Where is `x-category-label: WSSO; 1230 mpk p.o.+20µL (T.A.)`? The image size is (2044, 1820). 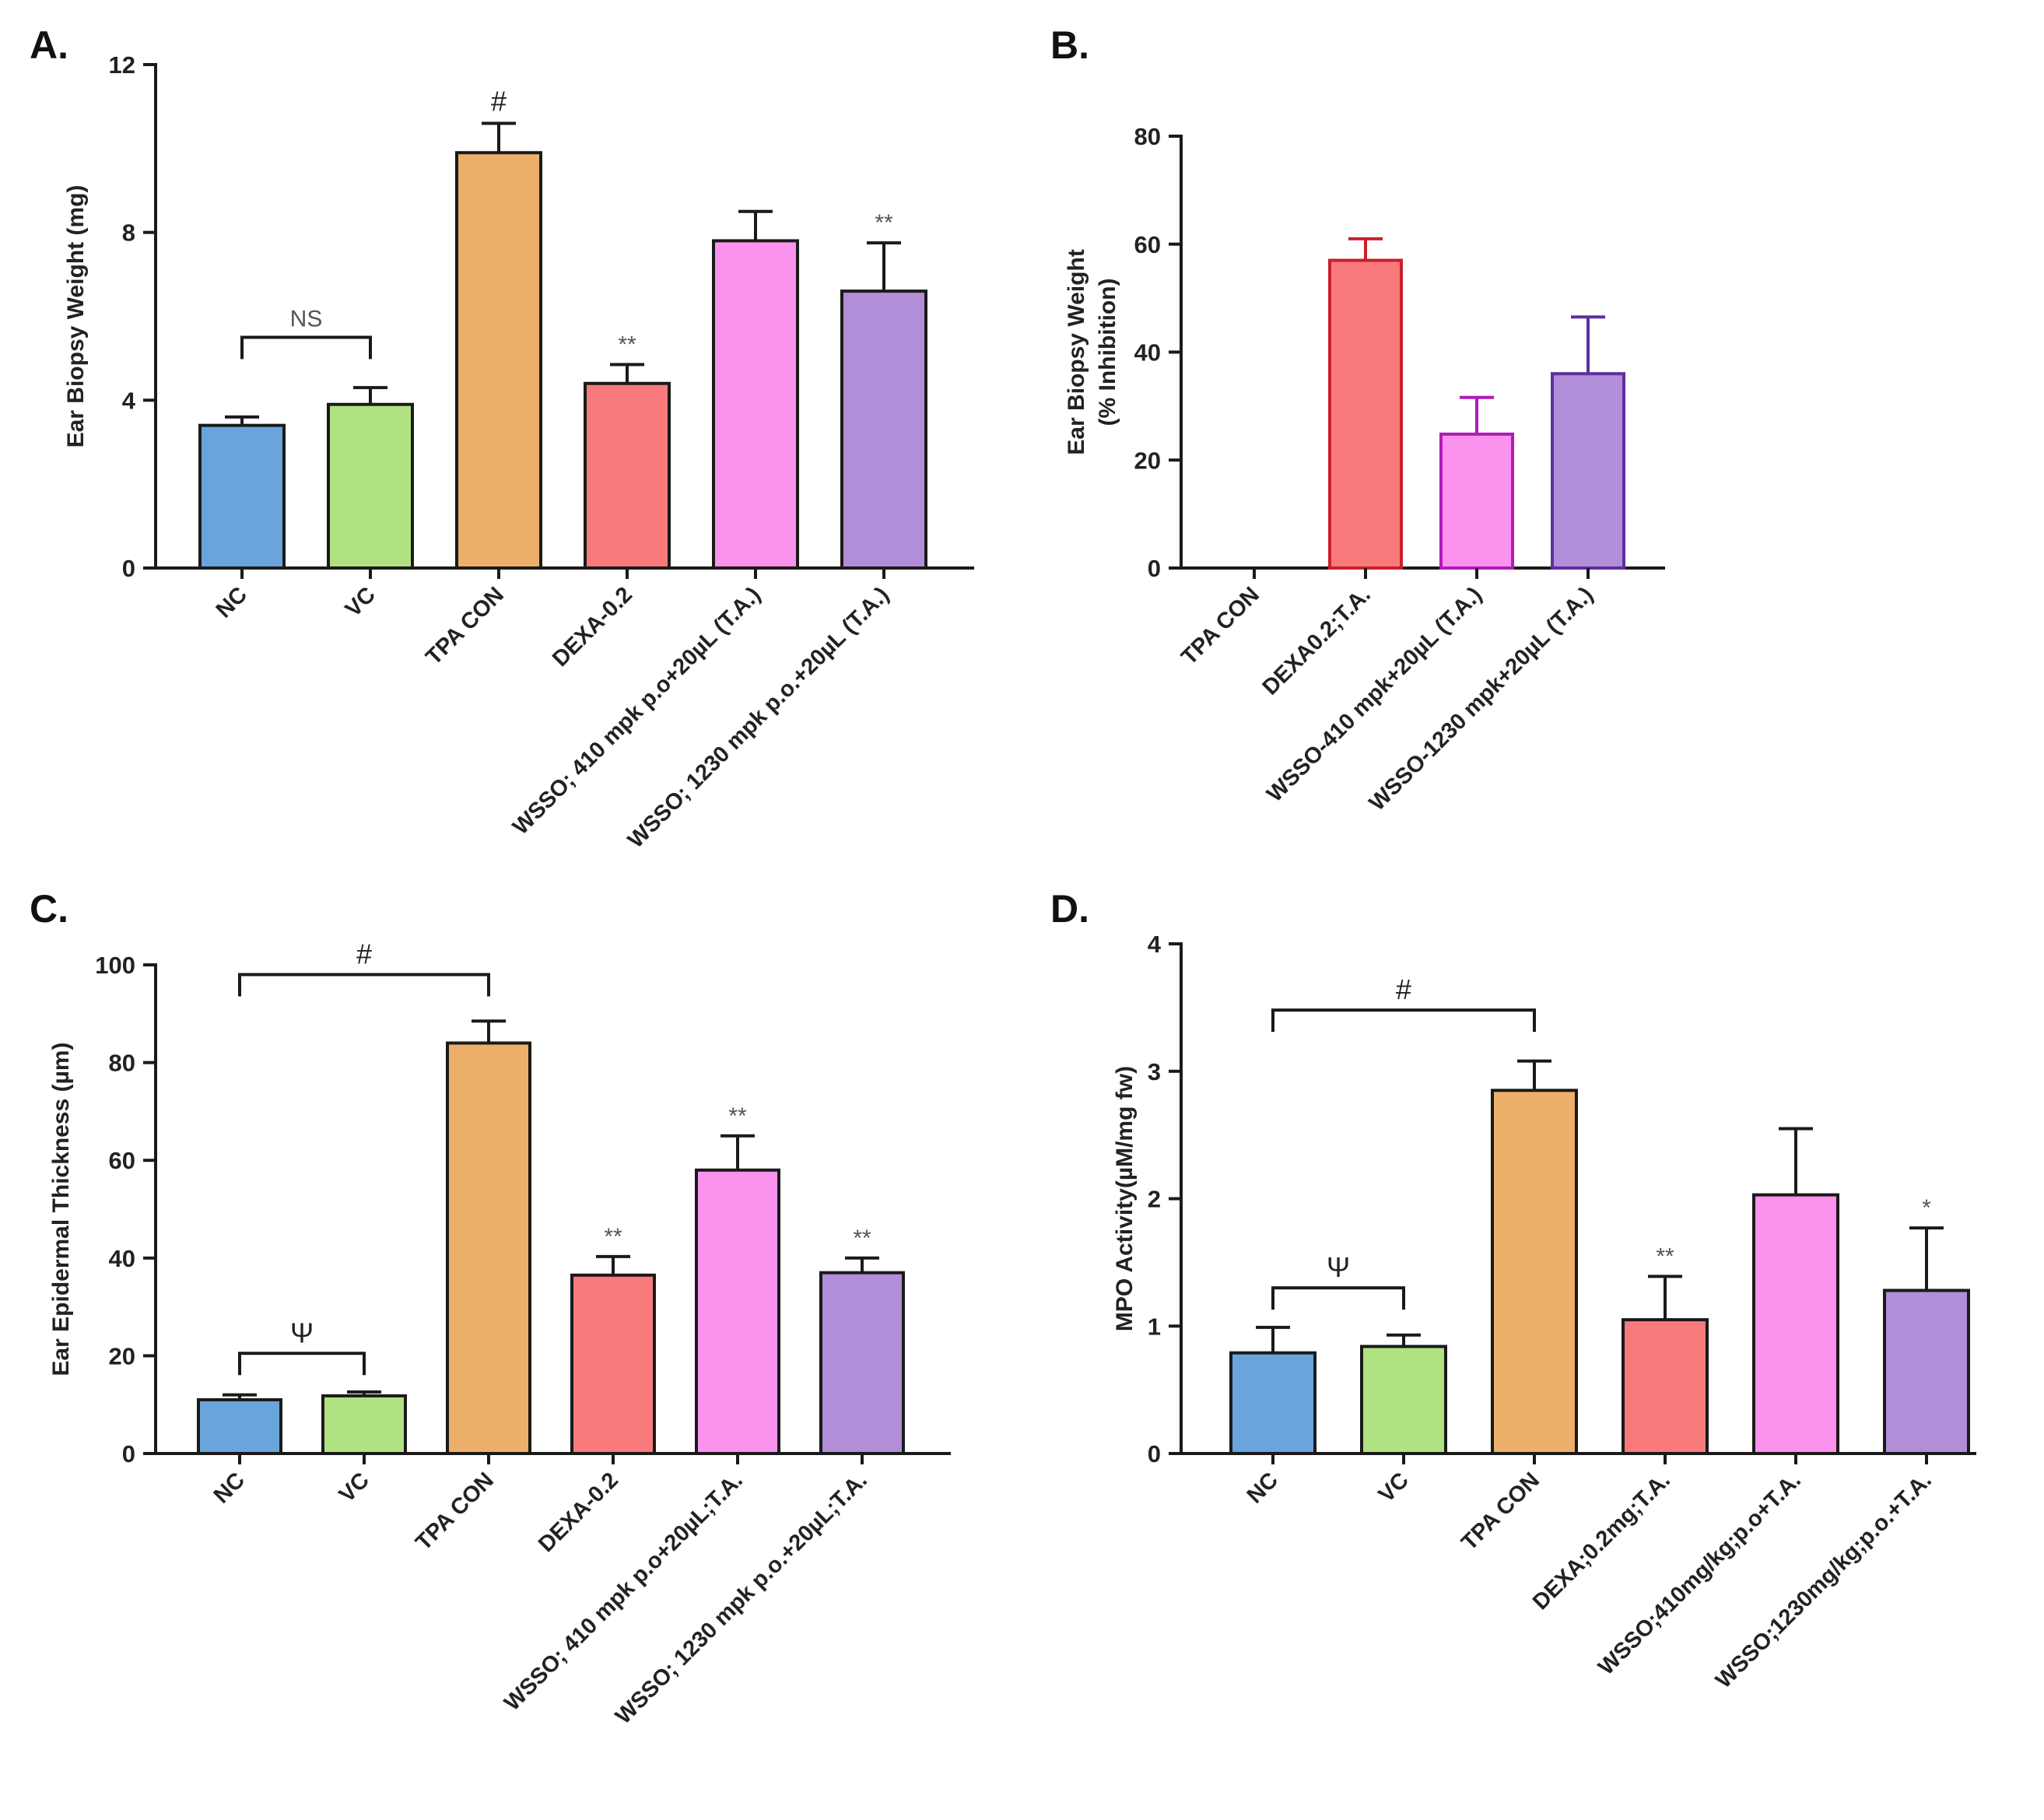
x-category-label: WSSO; 1230 mpk p.o.+20µL (T.A.) is located at coordinates (759, 718).